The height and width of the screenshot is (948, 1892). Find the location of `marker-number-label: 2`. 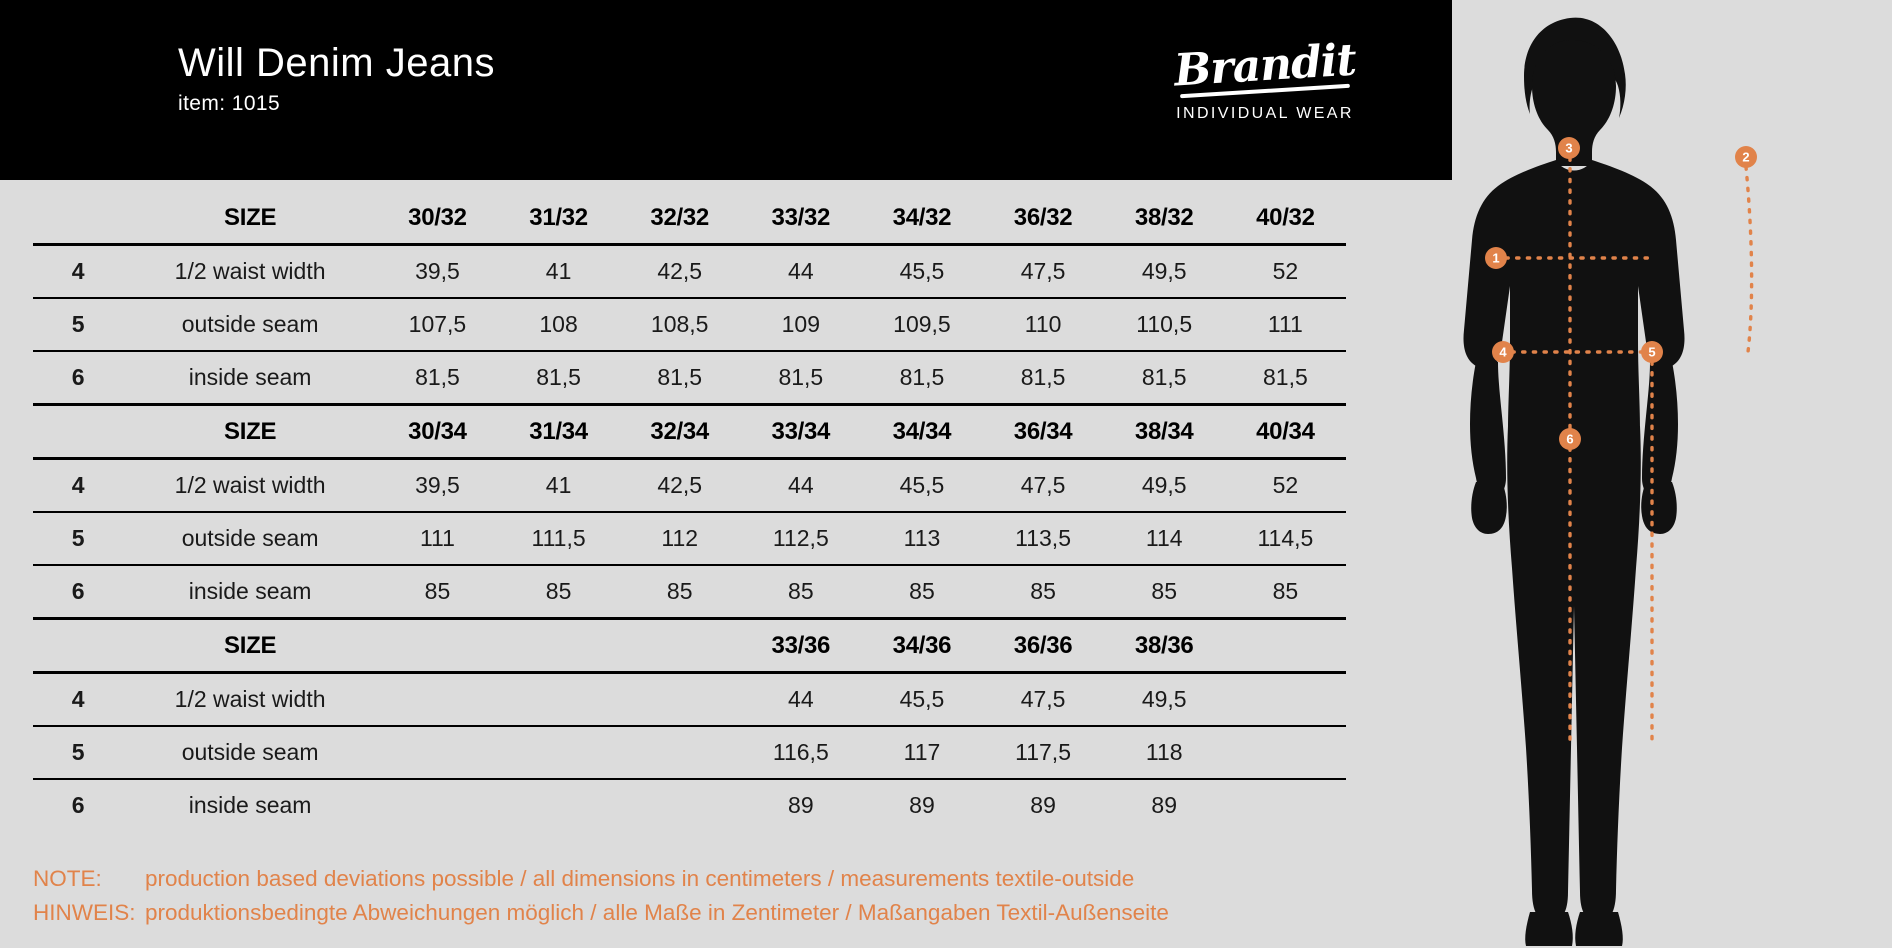

marker-number-label: 2 is located at coordinates (1745, 157).